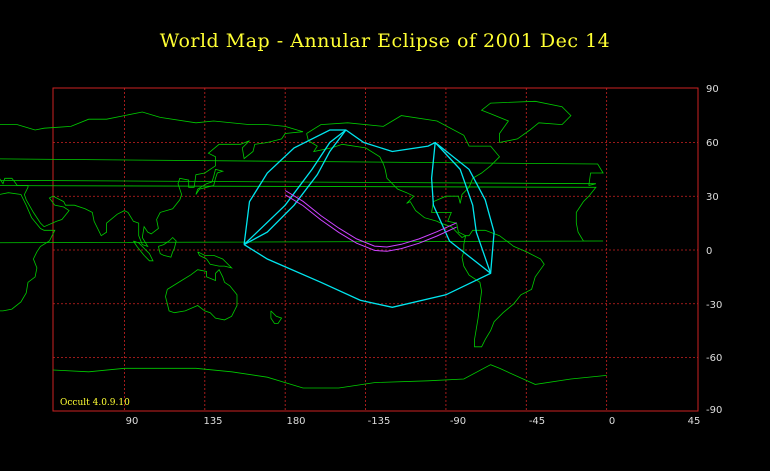  I want to click on penumbra-outline, so click(369, 218).